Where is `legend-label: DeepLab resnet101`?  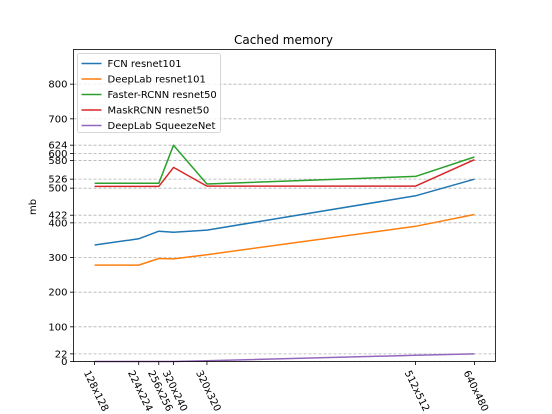 legend-label: DeepLab resnet101 is located at coordinates (157, 80).